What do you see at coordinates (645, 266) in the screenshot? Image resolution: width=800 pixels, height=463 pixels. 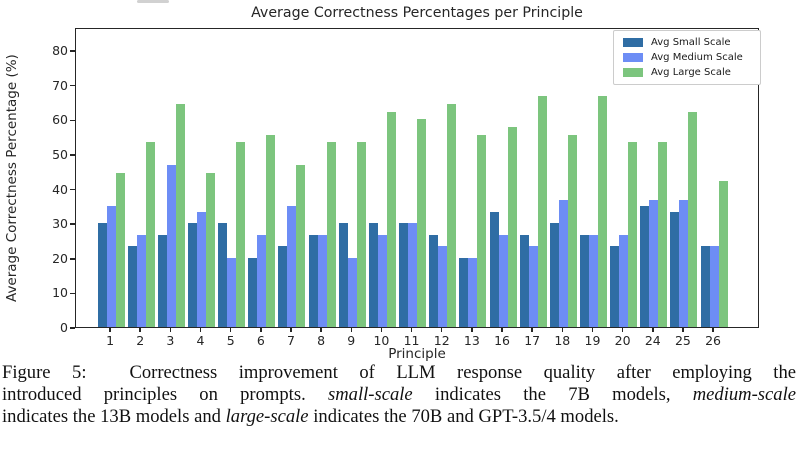 I see `bar-avg-small-scale-p24` at bounding box center [645, 266].